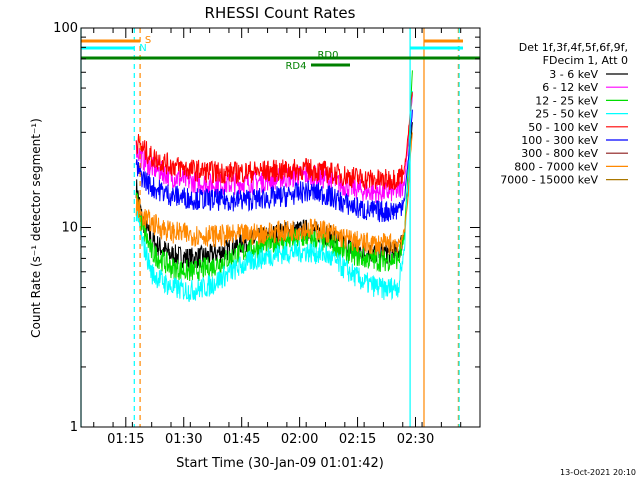 The height and width of the screenshot is (484, 640). Describe the element at coordinates (142, 48) in the screenshot. I see `annotation-n: N` at that location.